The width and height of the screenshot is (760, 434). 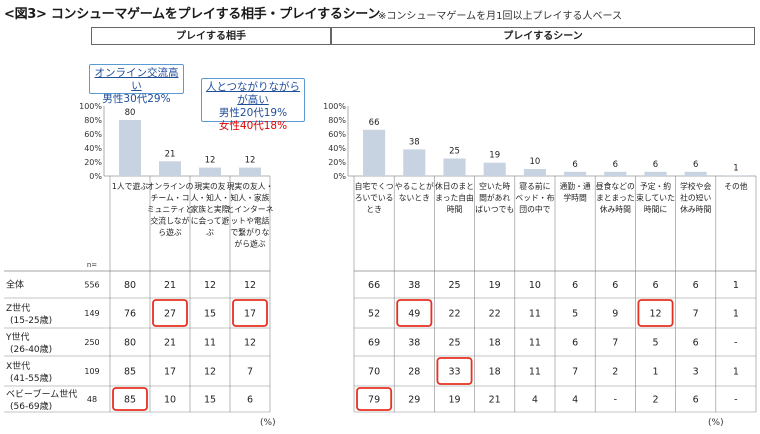 I want to click on table-cell-value: 17, so click(x=170, y=372).